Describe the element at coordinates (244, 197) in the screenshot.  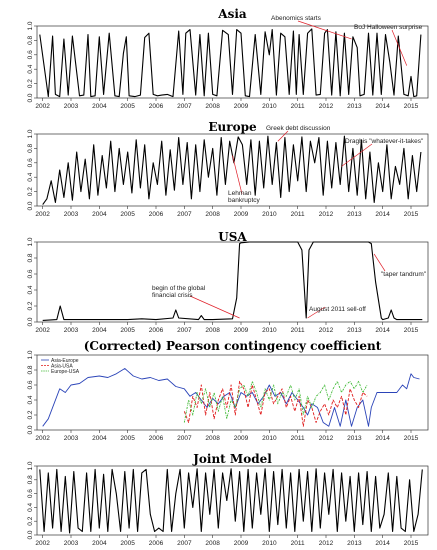
I see `annotation-label: Lehman bankruptcy` at that location.